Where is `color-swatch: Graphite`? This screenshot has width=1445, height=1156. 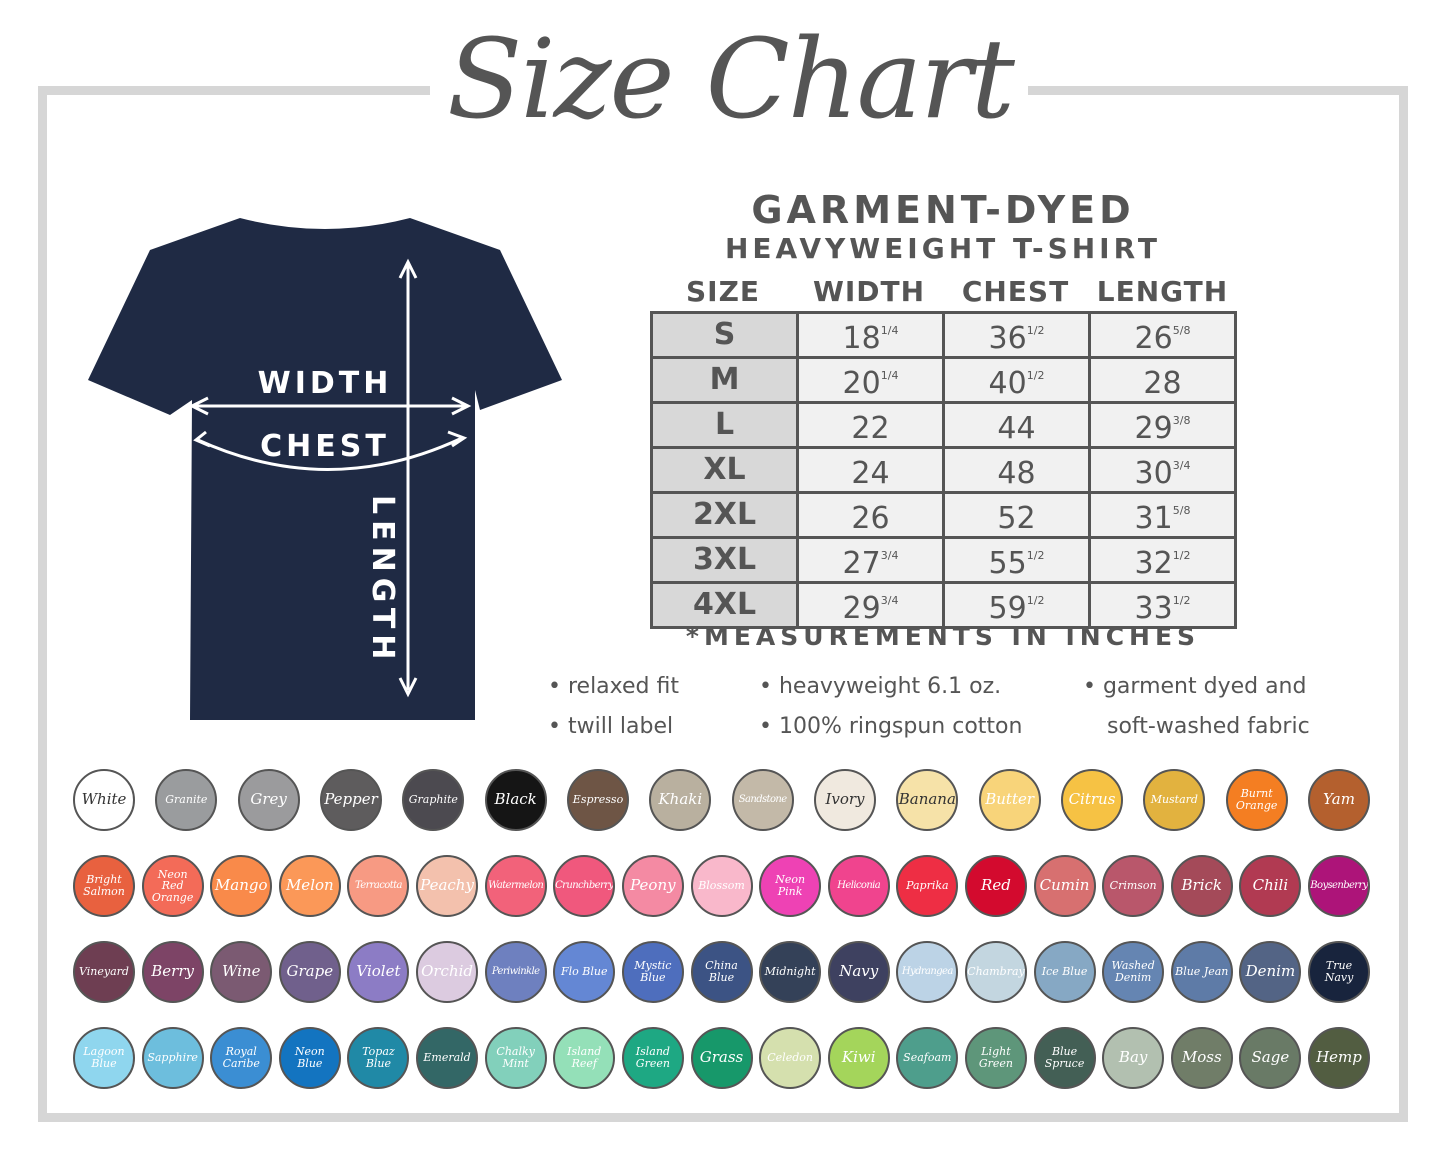
color-swatch: Graphite is located at coordinates (433, 800).